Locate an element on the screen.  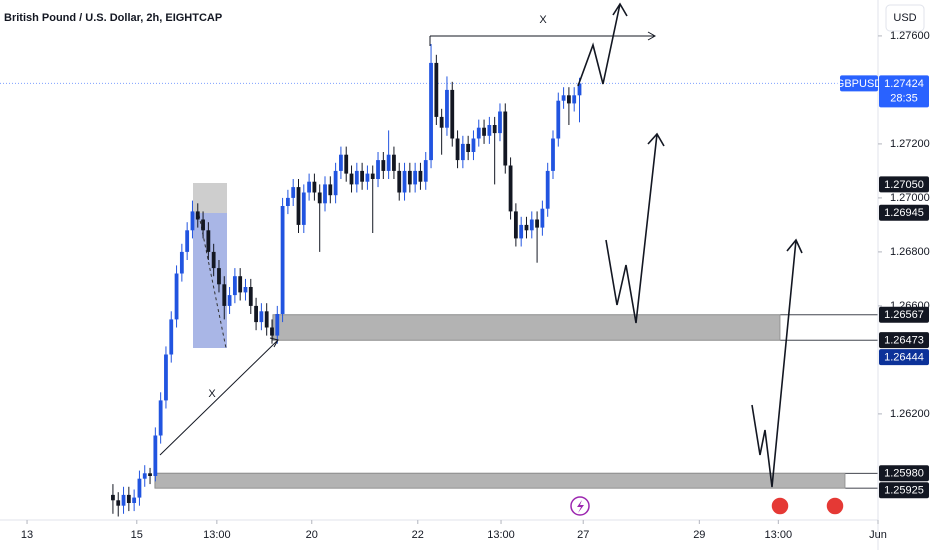
x-tick-label: 13 is located at coordinates (27, 535).